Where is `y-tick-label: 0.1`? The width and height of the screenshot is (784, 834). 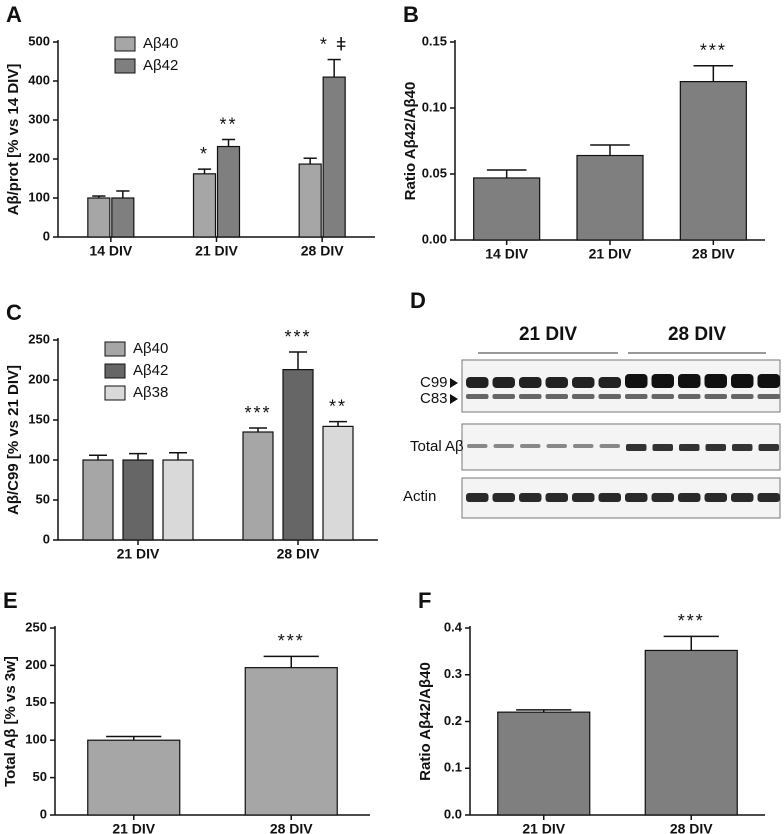 y-tick-label: 0.1 is located at coordinates (453, 767).